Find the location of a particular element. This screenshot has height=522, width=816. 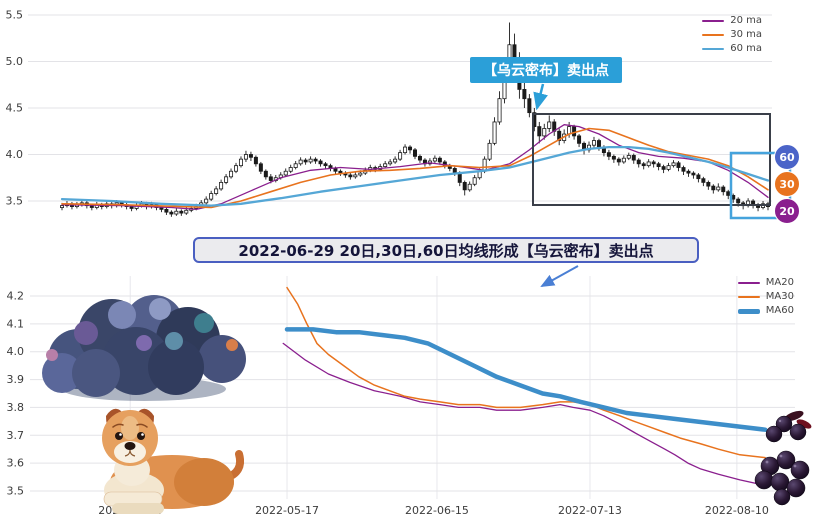

bottom-y-tick-label: 3.6 is located at coordinates (16, 463).